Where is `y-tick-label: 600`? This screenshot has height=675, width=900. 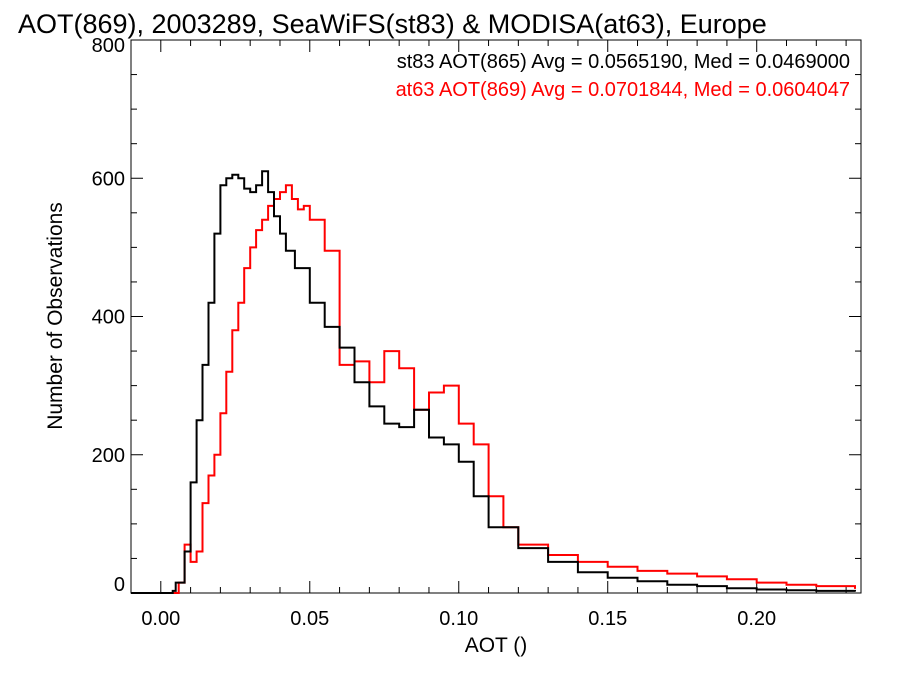 y-tick-label: 600 is located at coordinates (108, 179).